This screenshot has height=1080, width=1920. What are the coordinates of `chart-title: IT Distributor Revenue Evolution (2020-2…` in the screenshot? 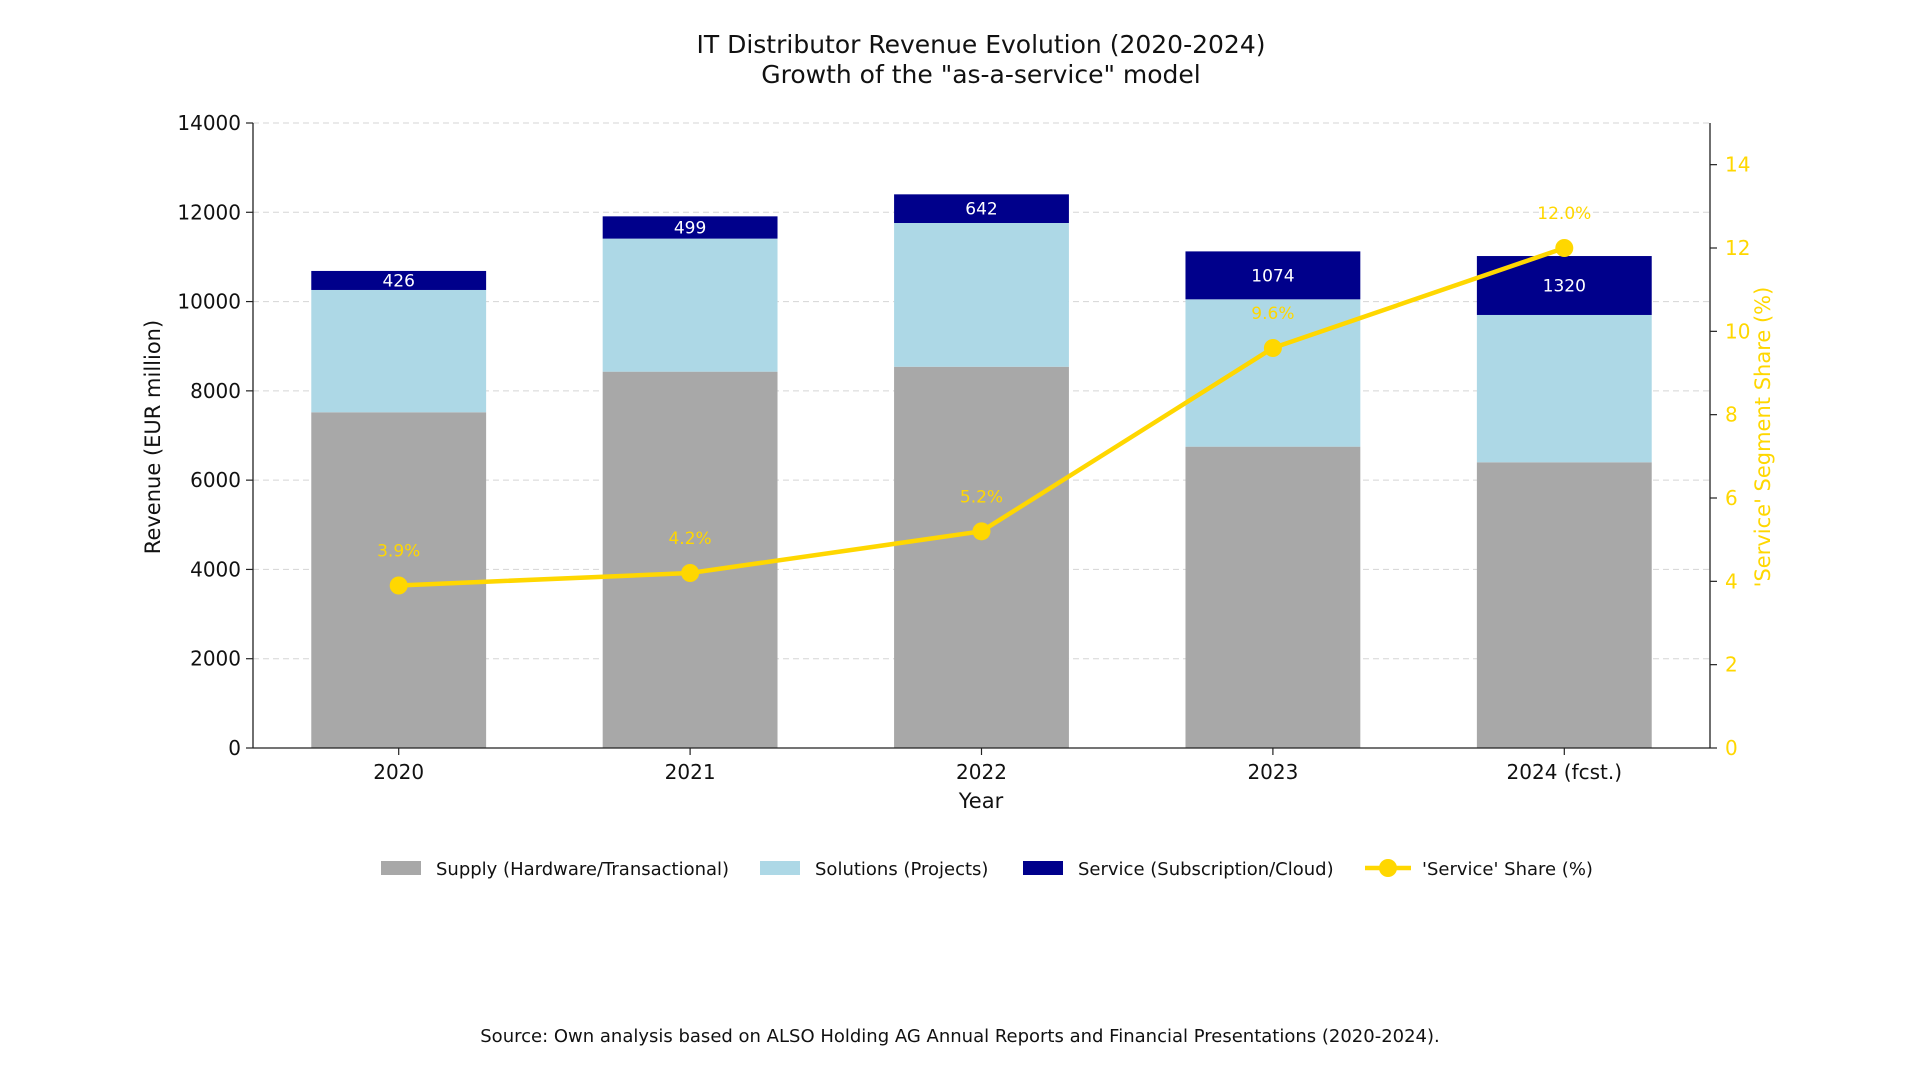 It's located at (981, 44).